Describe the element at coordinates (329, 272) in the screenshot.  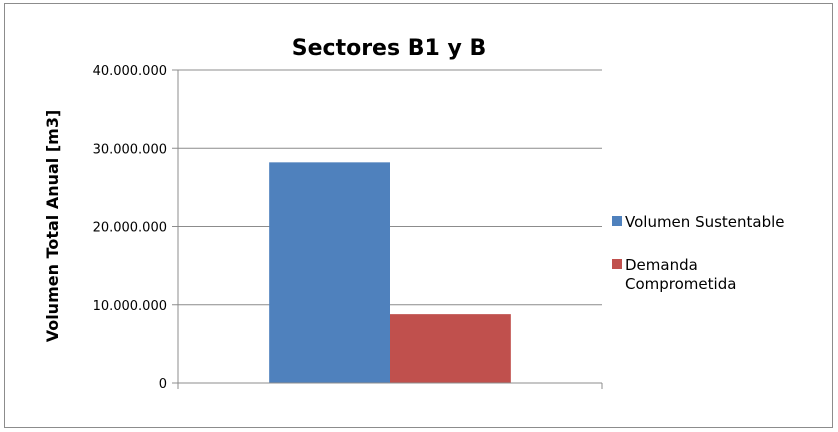
I see `bar-volumen-sustentable` at that location.